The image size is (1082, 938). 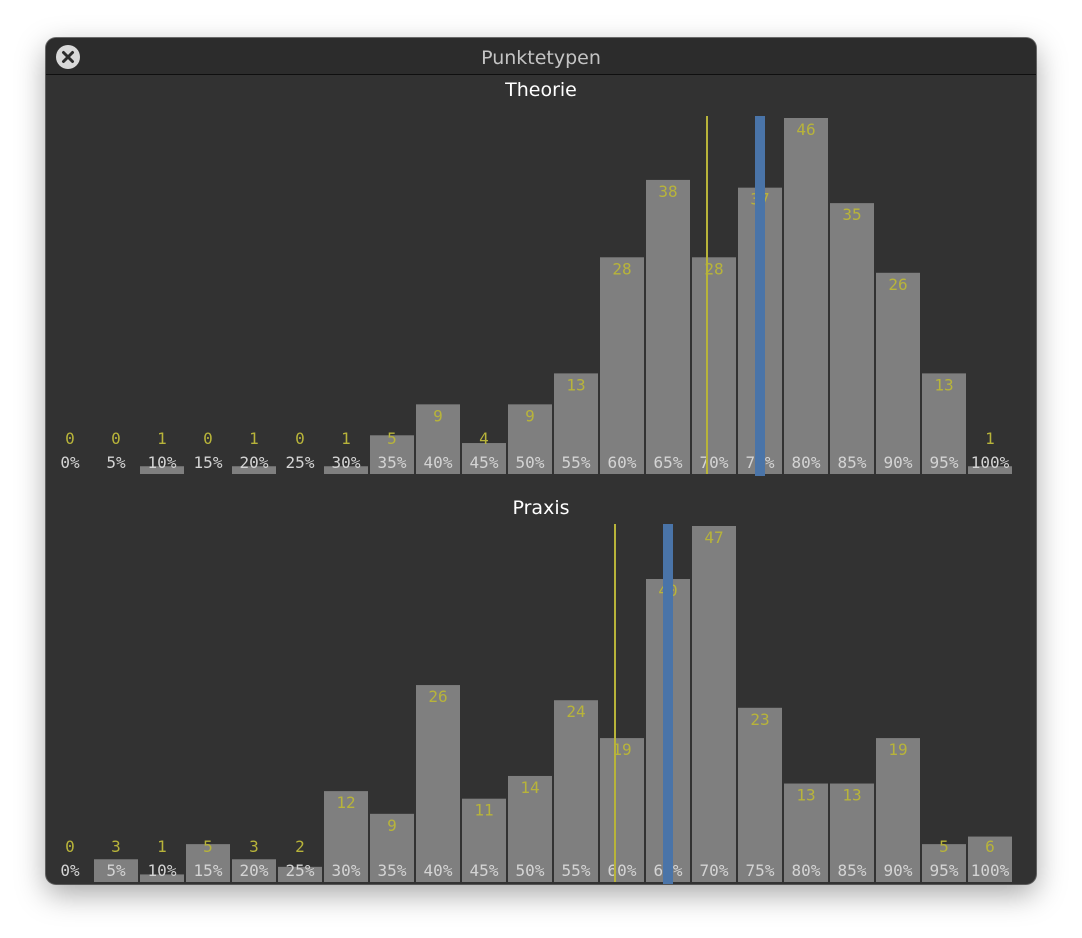 What do you see at coordinates (990, 846) in the screenshot?
I see `value-label-praxis-100: 6` at bounding box center [990, 846].